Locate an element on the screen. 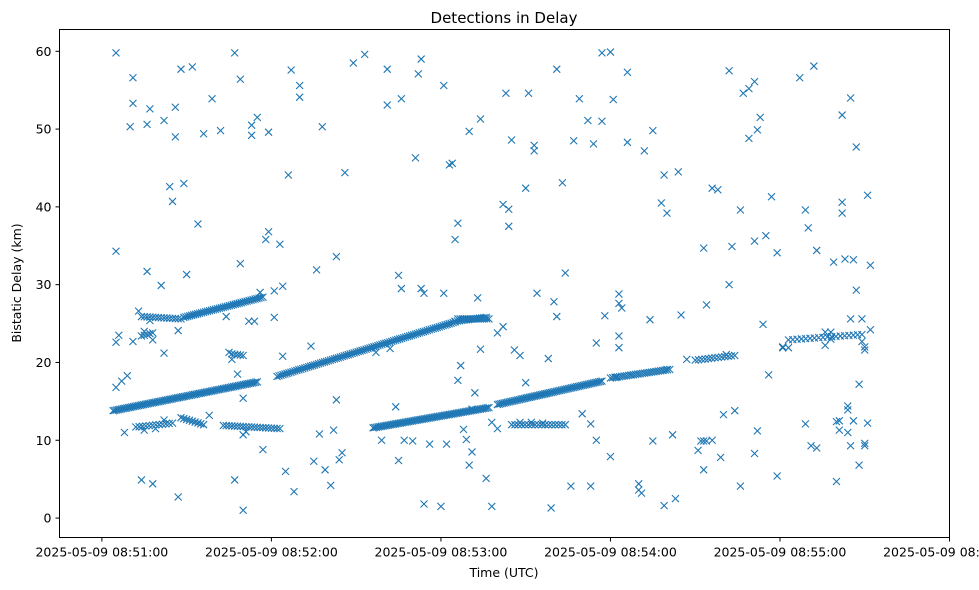 The width and height of the screenshot is (979, 590). y-tick-label: 10 is located at coordinates (44, 440).